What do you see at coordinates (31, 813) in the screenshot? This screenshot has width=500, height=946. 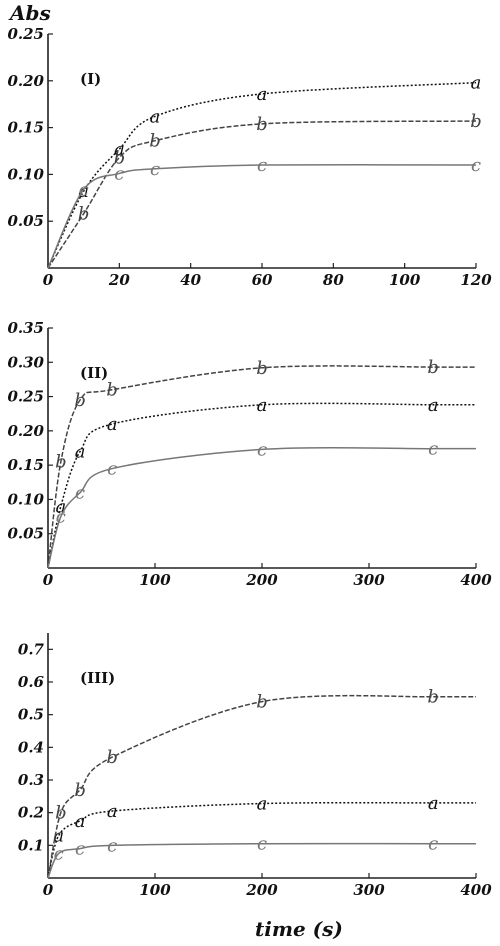 I see `y-tick-label: 0.2` at bounding box center [31, 813].